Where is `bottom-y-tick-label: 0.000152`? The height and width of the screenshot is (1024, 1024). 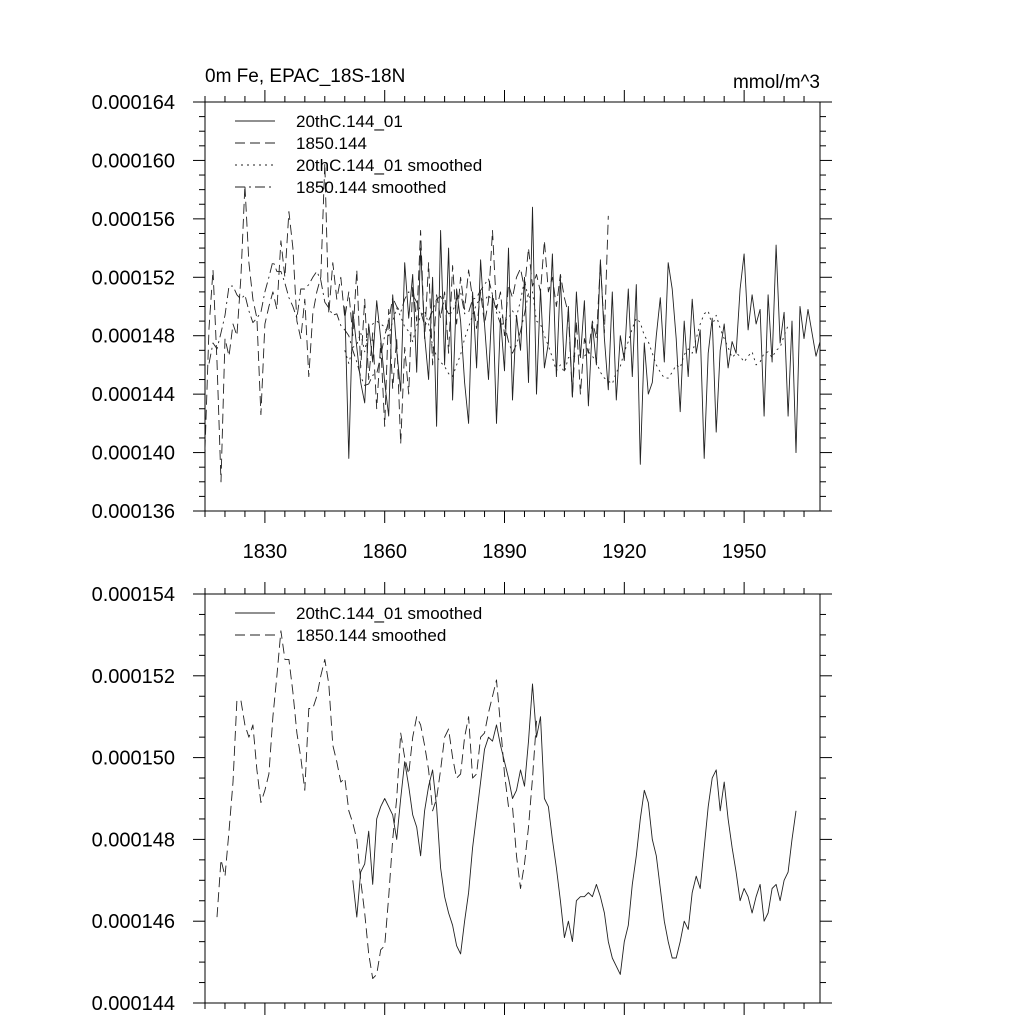 bottom-y-tick-label: 0.000152 is located at coordinates (133, 677).